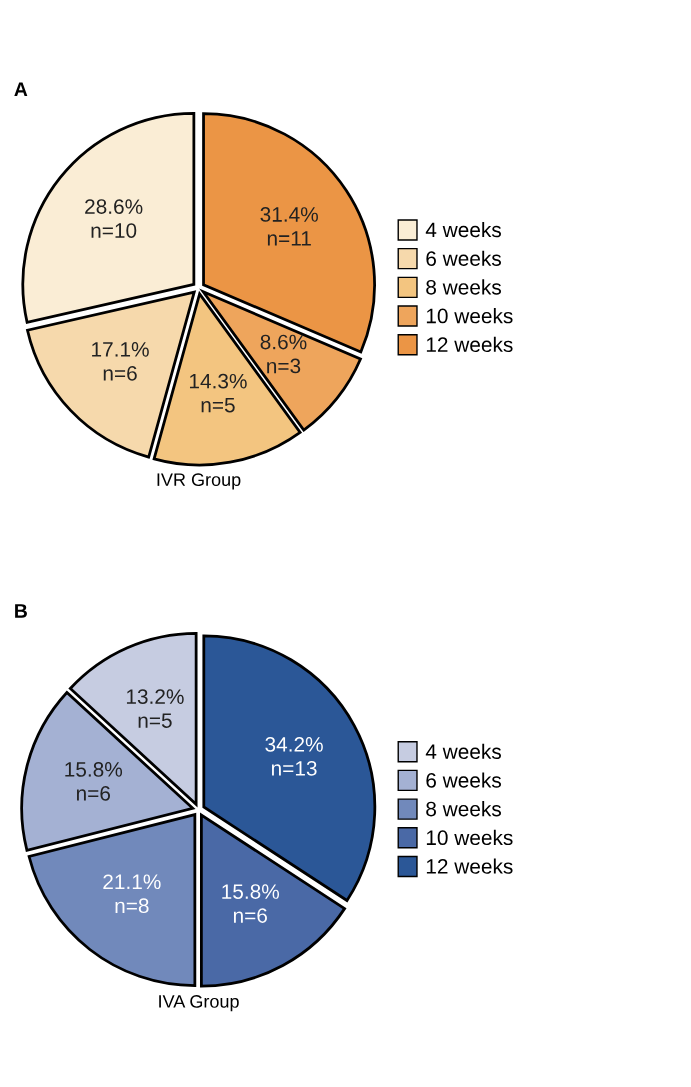 This screenshot has height=1087, width=691. What do you see at coordinates (132, 894) in the screenshot?
I see `data-label: 21.1% n=8` at bounding box center [132, 894].